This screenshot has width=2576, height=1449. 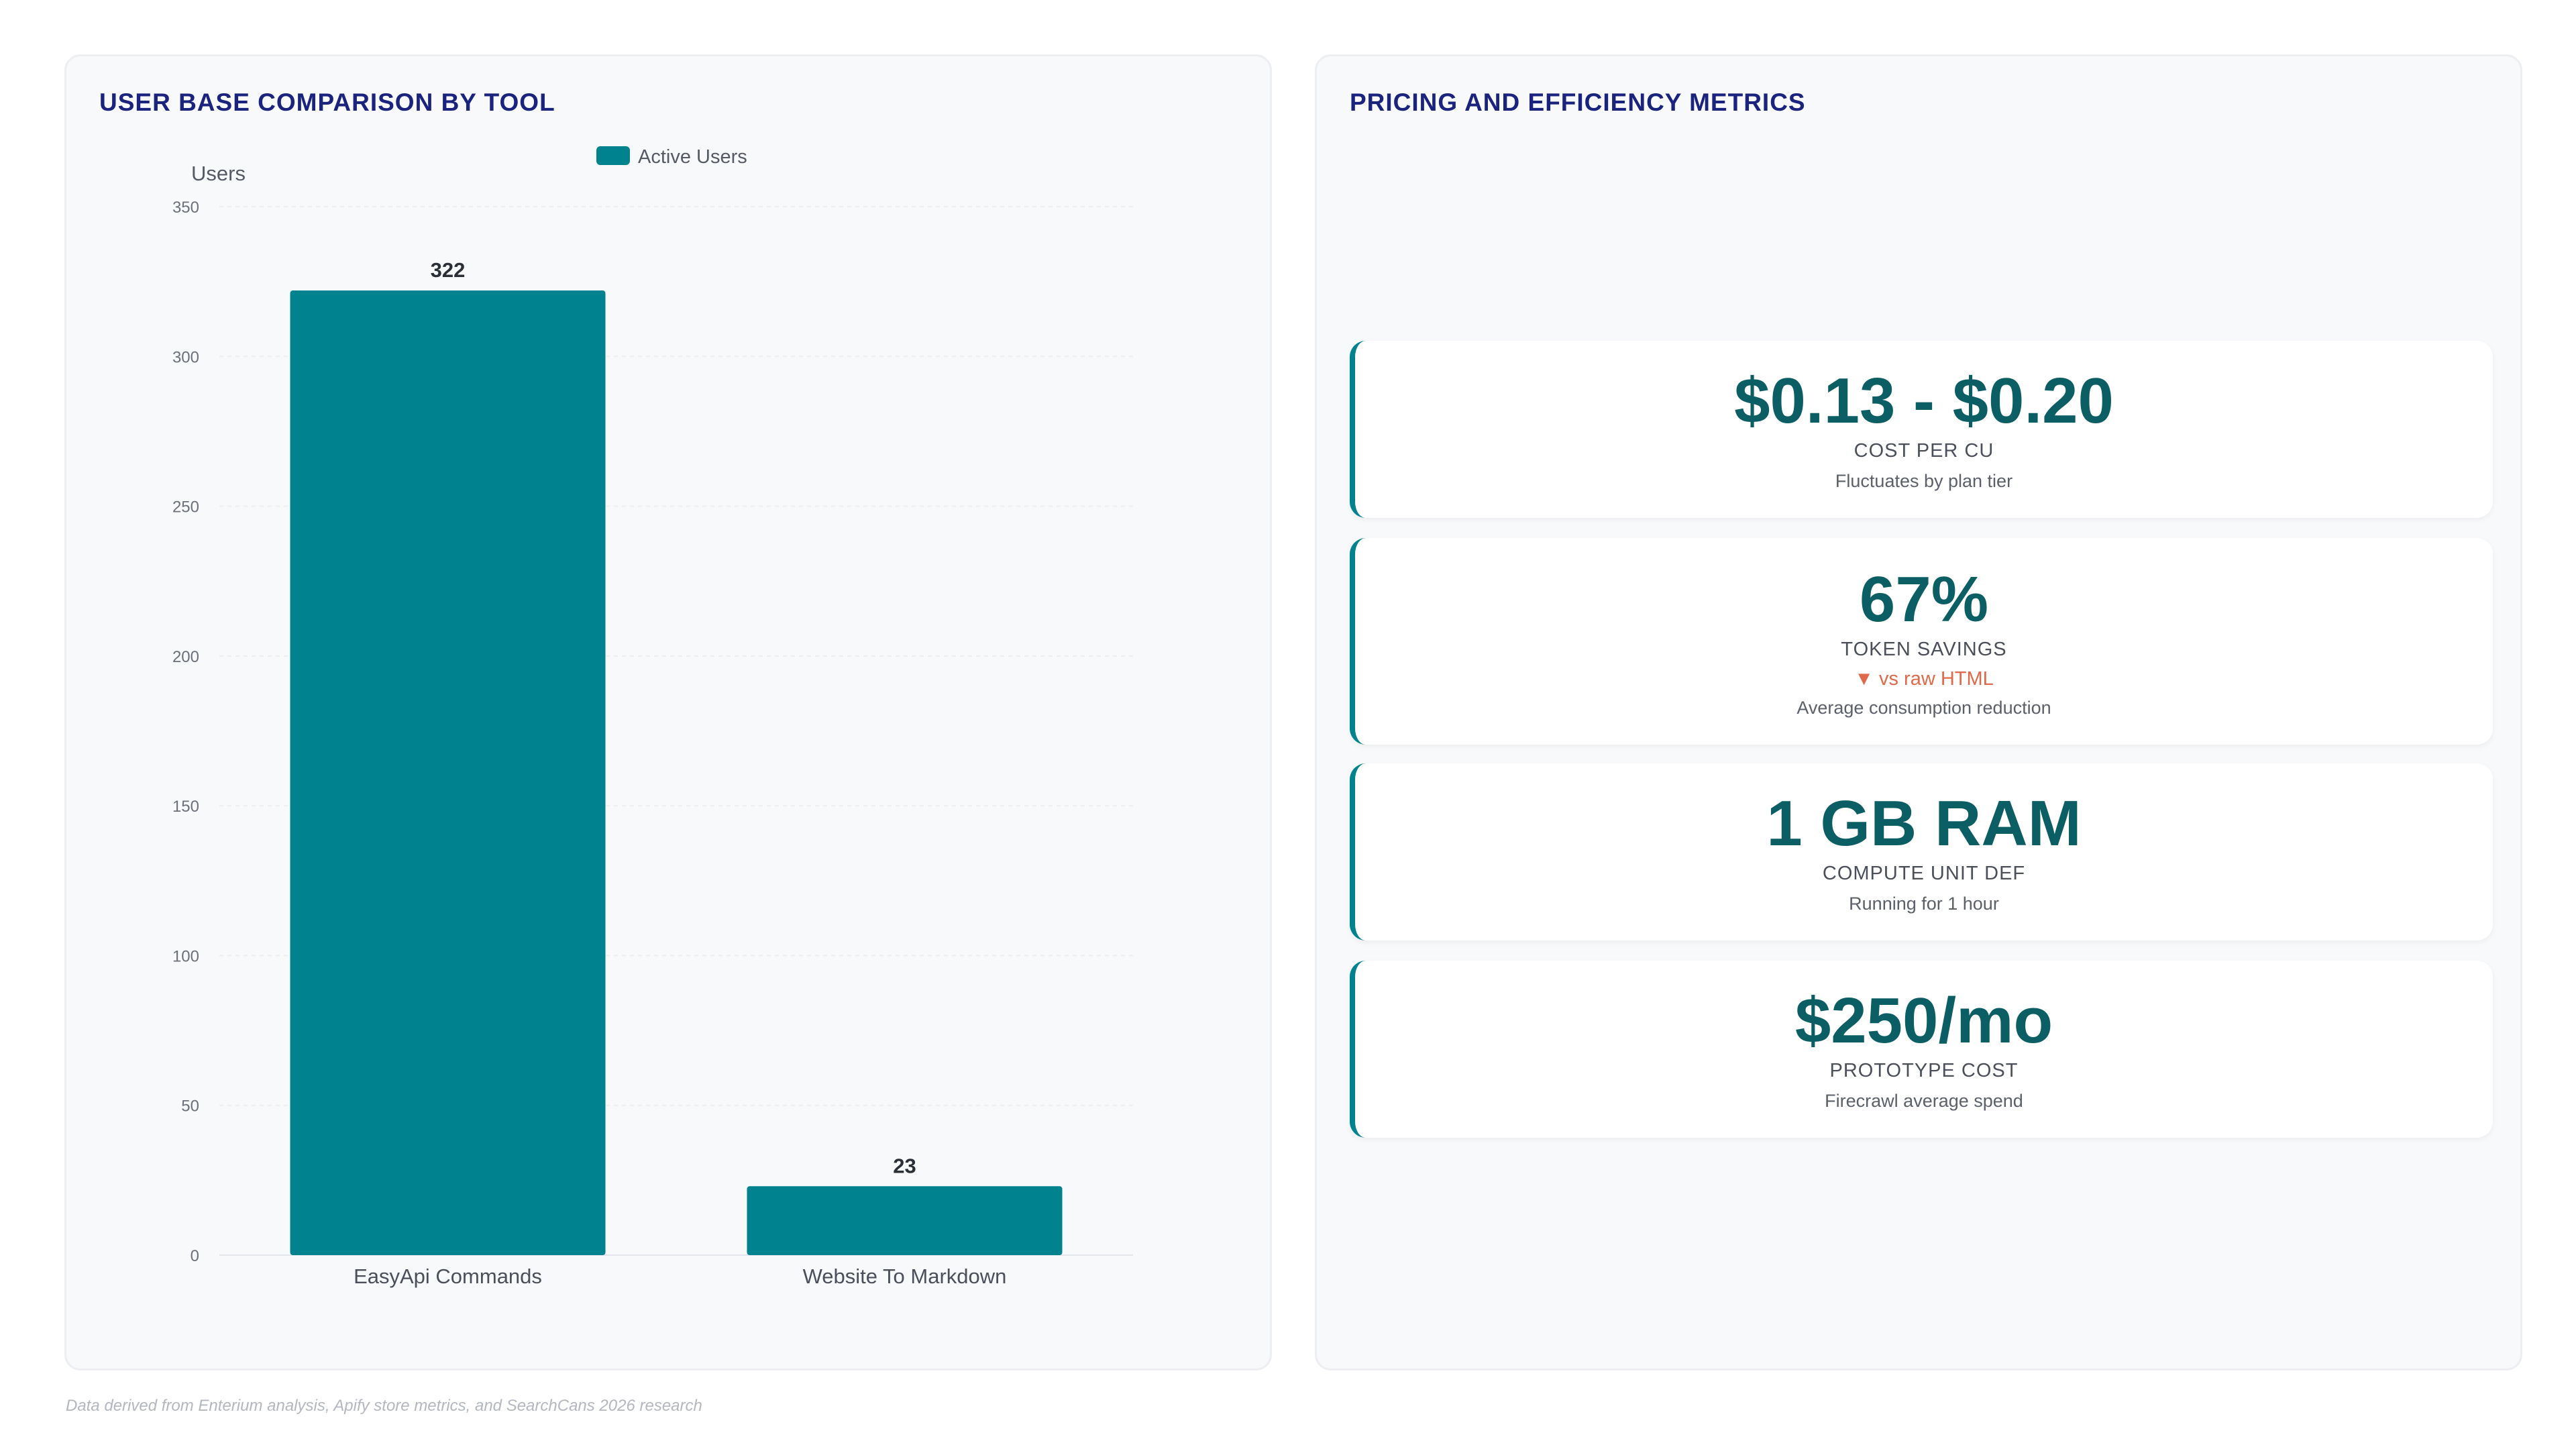 I want to click on metric-delta: ▼ vs raw HTML, so click(x=1924, y=679).